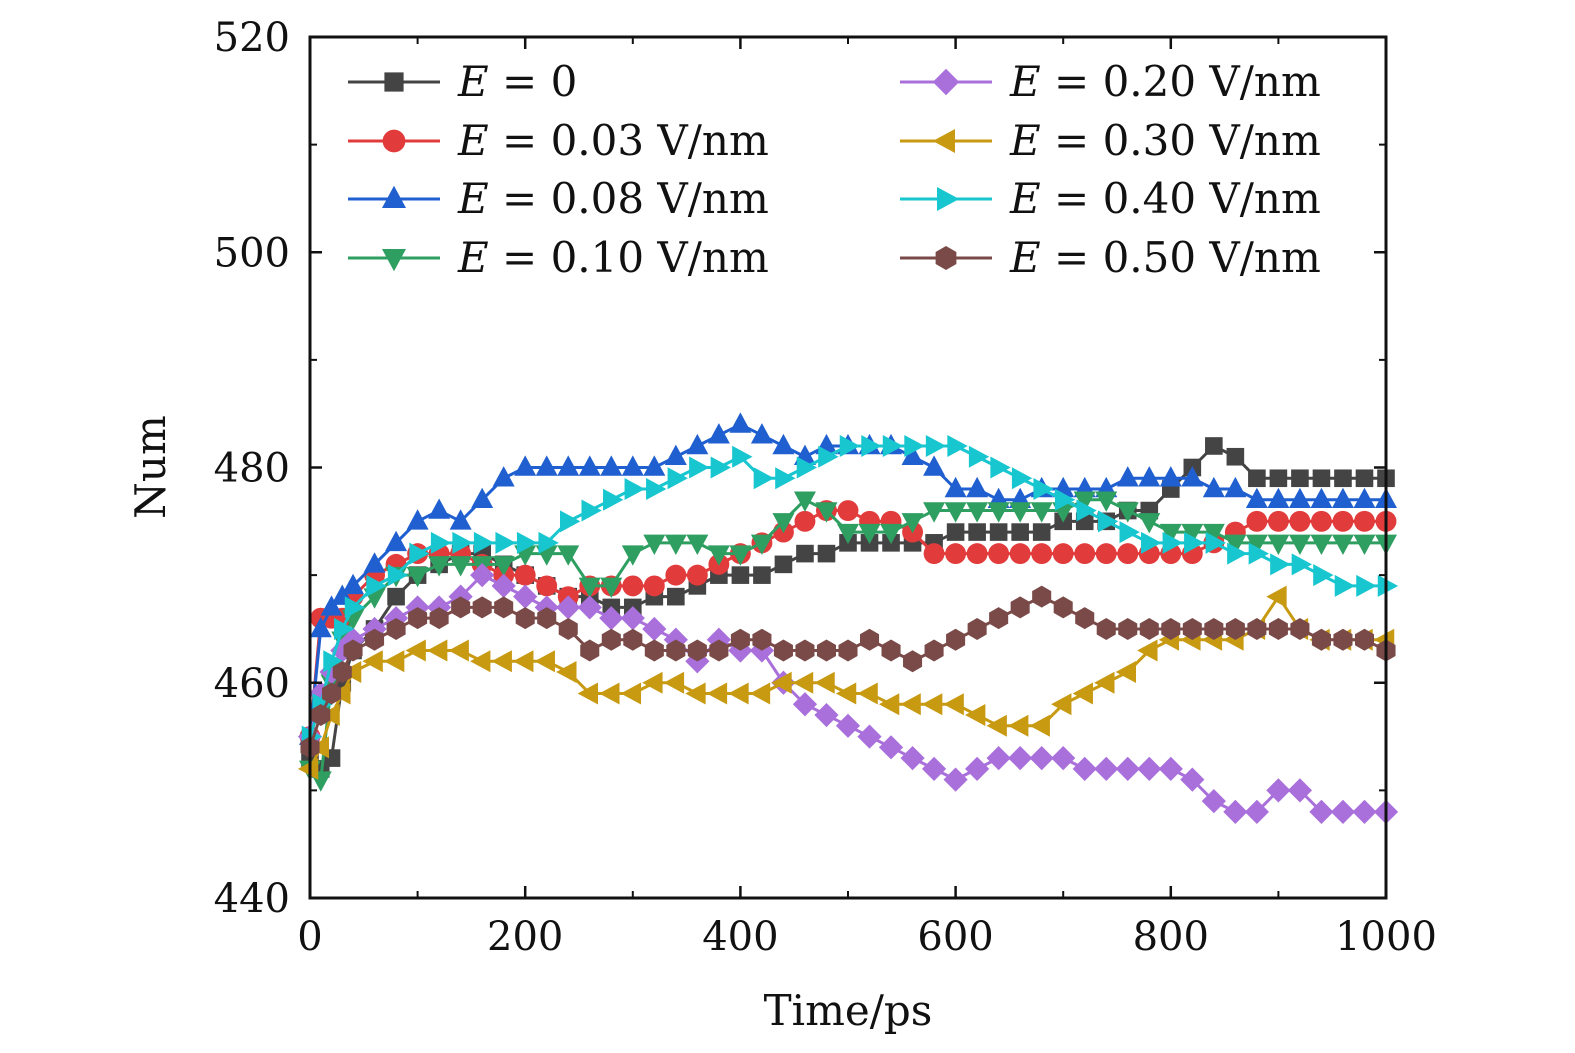  I want to click on legend-label: E = 0.08 V/nm, so click(613, 198).